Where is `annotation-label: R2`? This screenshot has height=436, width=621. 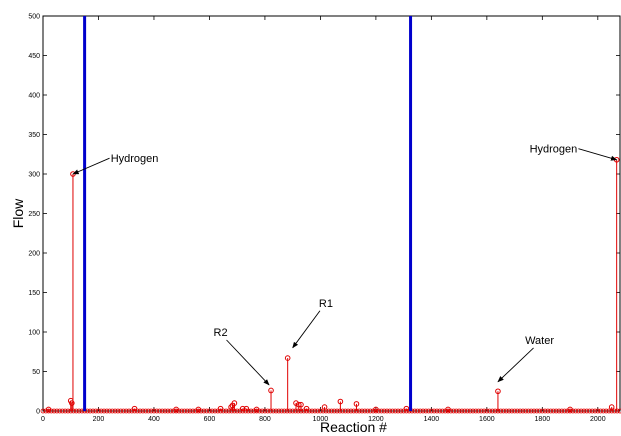 annotation-label: R2 is located at coordinates (221, 333).